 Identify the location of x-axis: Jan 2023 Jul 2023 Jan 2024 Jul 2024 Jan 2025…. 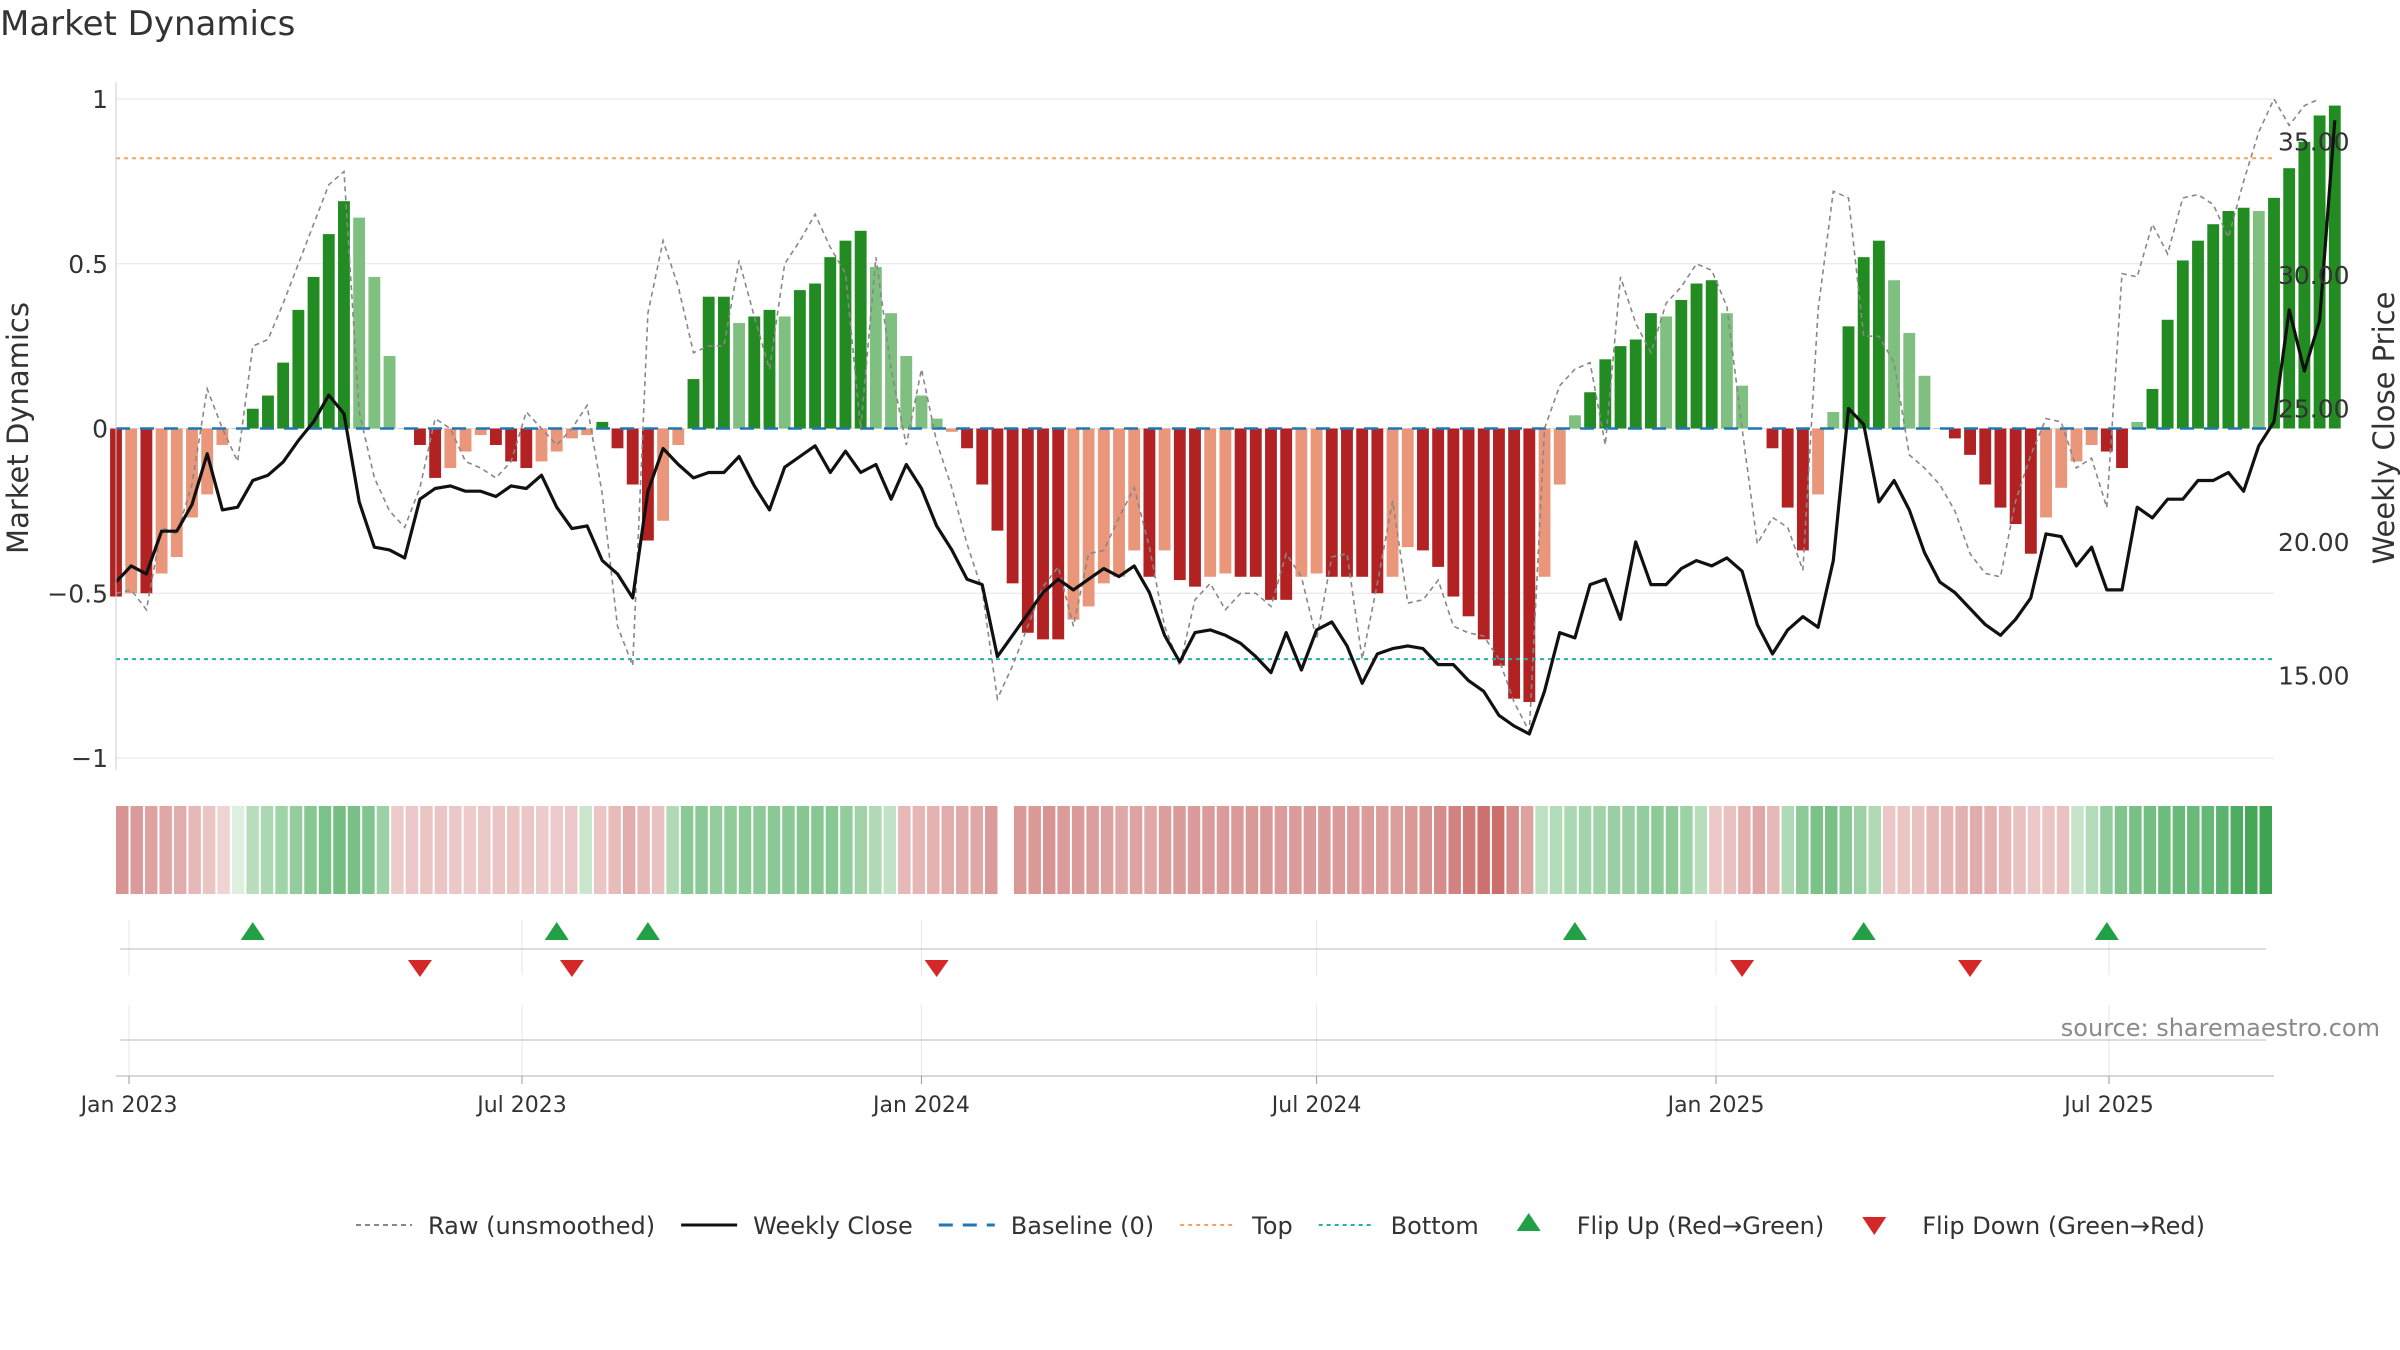
(1176, 1096).